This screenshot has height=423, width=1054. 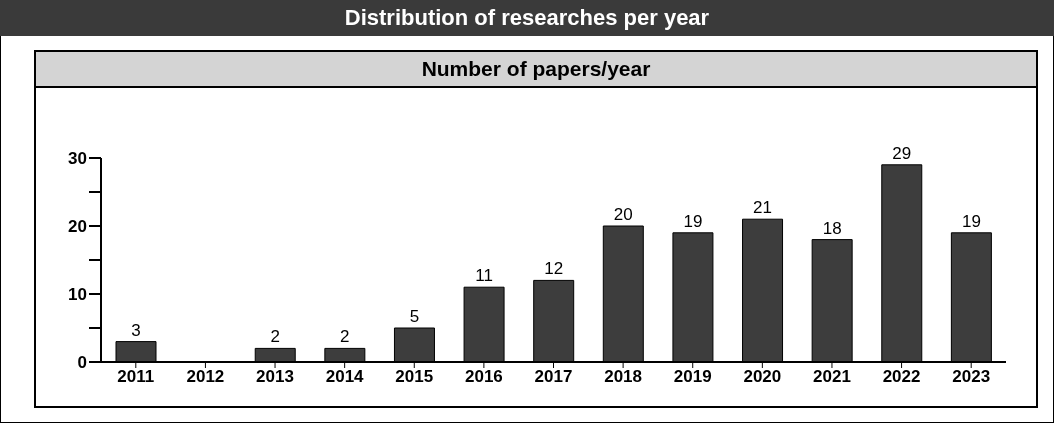 I want to click on chart-title: Distribution of researches per year, so click(x=527, y=18).